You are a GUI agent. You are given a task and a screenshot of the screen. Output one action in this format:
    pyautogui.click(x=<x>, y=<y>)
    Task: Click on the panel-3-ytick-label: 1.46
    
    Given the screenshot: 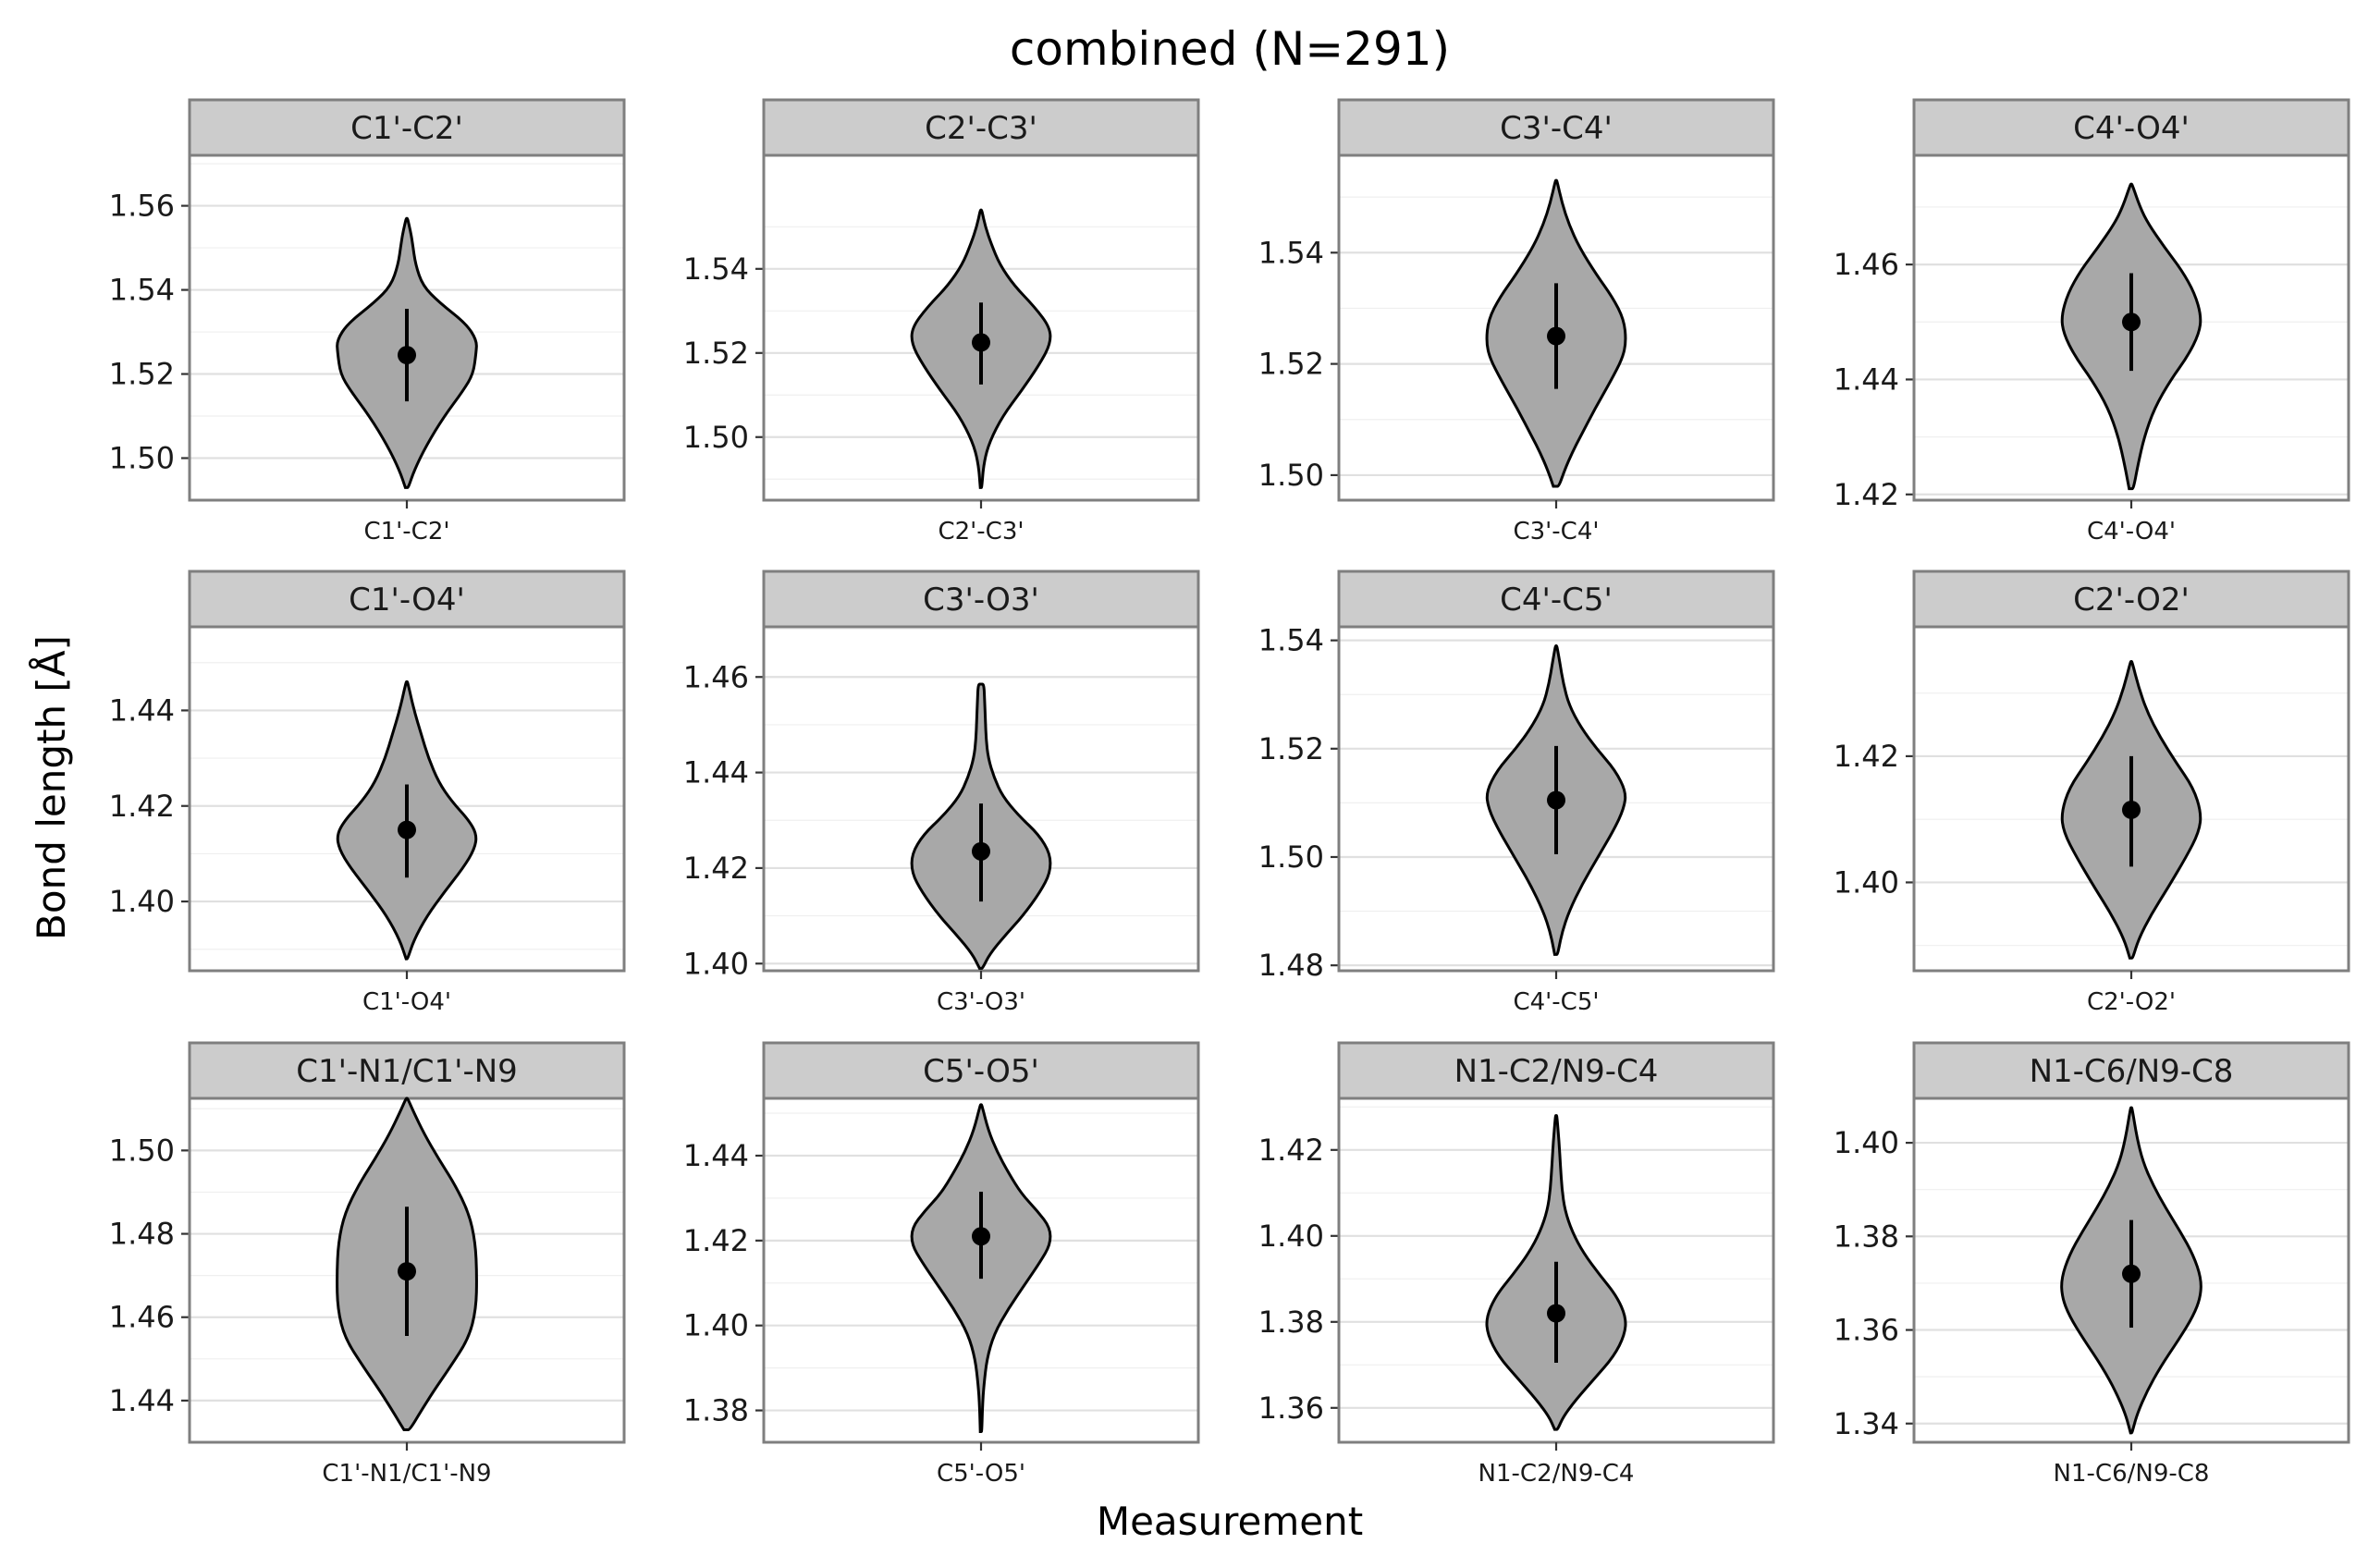 What is the action you would take?
    pyautogui.click(x=1866, y=265)
    